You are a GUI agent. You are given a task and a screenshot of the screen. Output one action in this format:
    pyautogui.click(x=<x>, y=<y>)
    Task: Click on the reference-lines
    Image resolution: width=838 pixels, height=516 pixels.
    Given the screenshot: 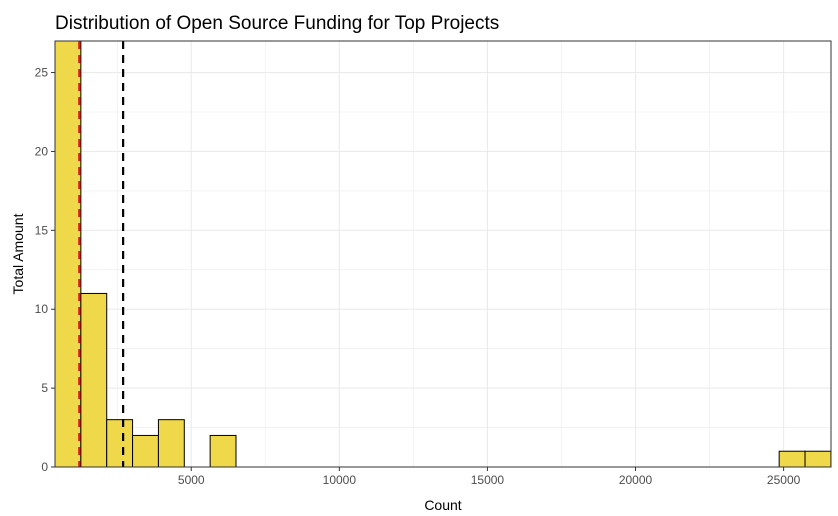 What is the action you would take?
    pyautogui.click(x=101, y=254)
    